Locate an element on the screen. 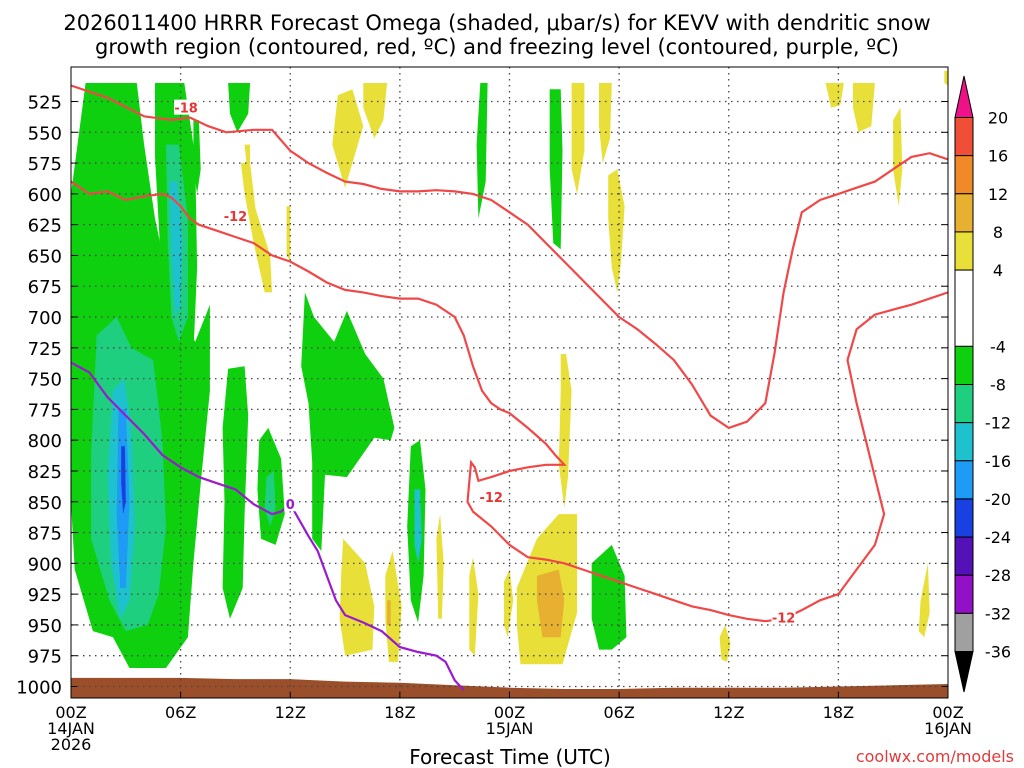 The image size is (1024, 768). y-tick-label-575: 575 is located at coordinates (45, 164).